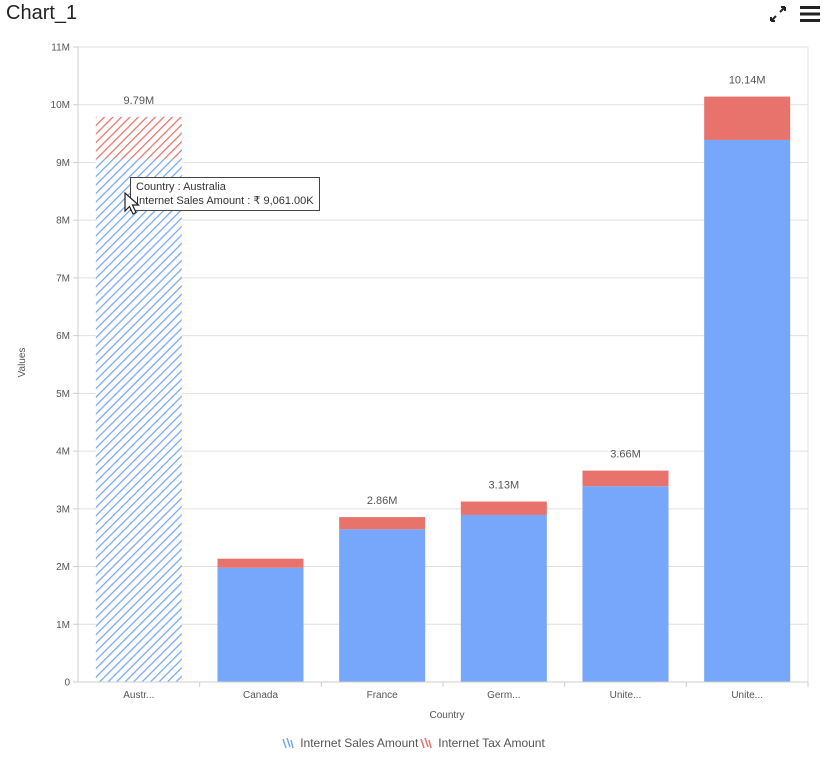 Image resolution: width=825 pixels, height=761 pixels. What do you see at coordinates (181, 187) in the screenshot?
I see `tooltip-country: Country : Australia` at bounding box center [181, 187].